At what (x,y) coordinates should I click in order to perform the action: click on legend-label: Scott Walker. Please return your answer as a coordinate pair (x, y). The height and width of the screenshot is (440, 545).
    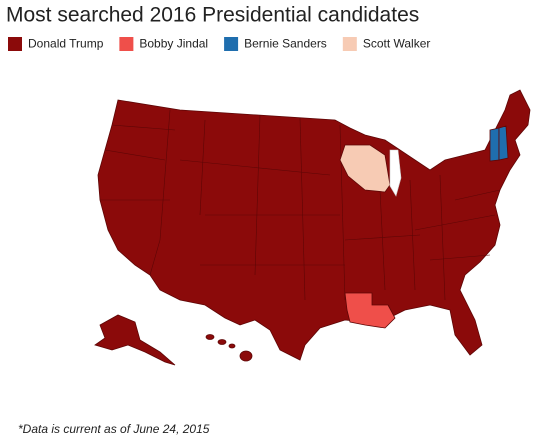
    Looking at the image, I should click on (397, 44).